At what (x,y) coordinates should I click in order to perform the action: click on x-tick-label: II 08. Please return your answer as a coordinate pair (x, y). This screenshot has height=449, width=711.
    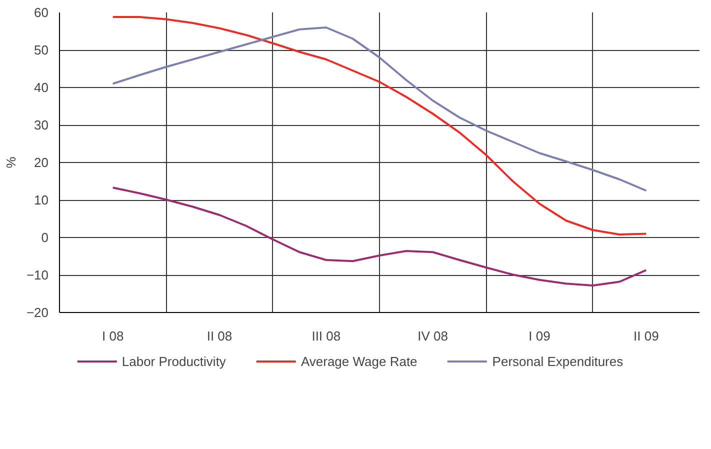
    Looking at the image, I should click on (219, 336).